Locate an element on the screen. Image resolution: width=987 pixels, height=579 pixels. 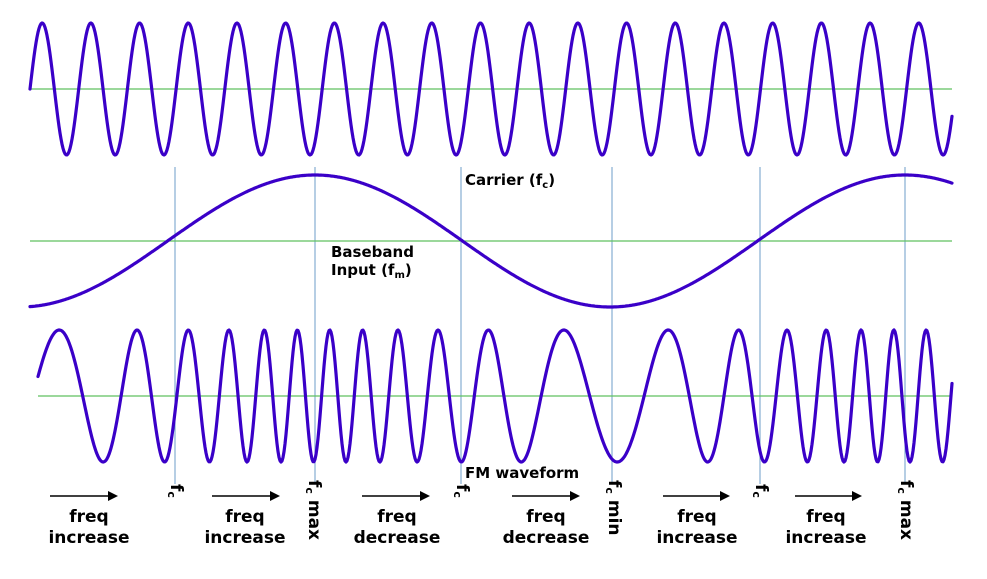
carrier-label: Carrier (fc) is located at coordinates (510, 183).